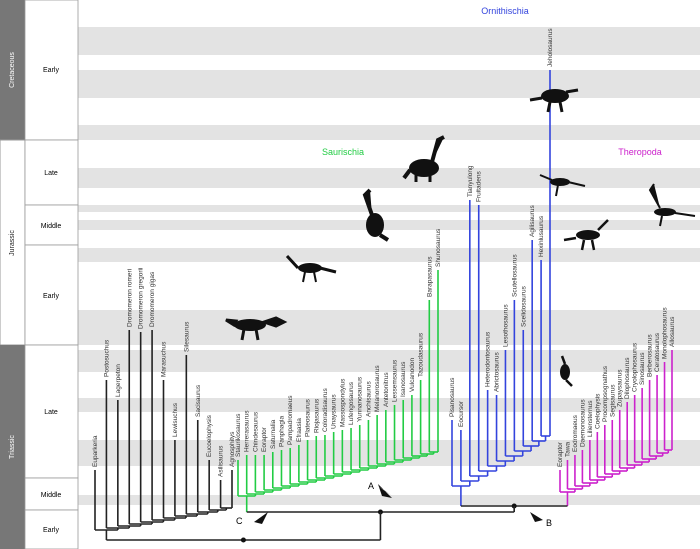 The height and width of the screenshot is (549, 700). I want to click on taxon-label: Massospondylus, so click(342, 402).